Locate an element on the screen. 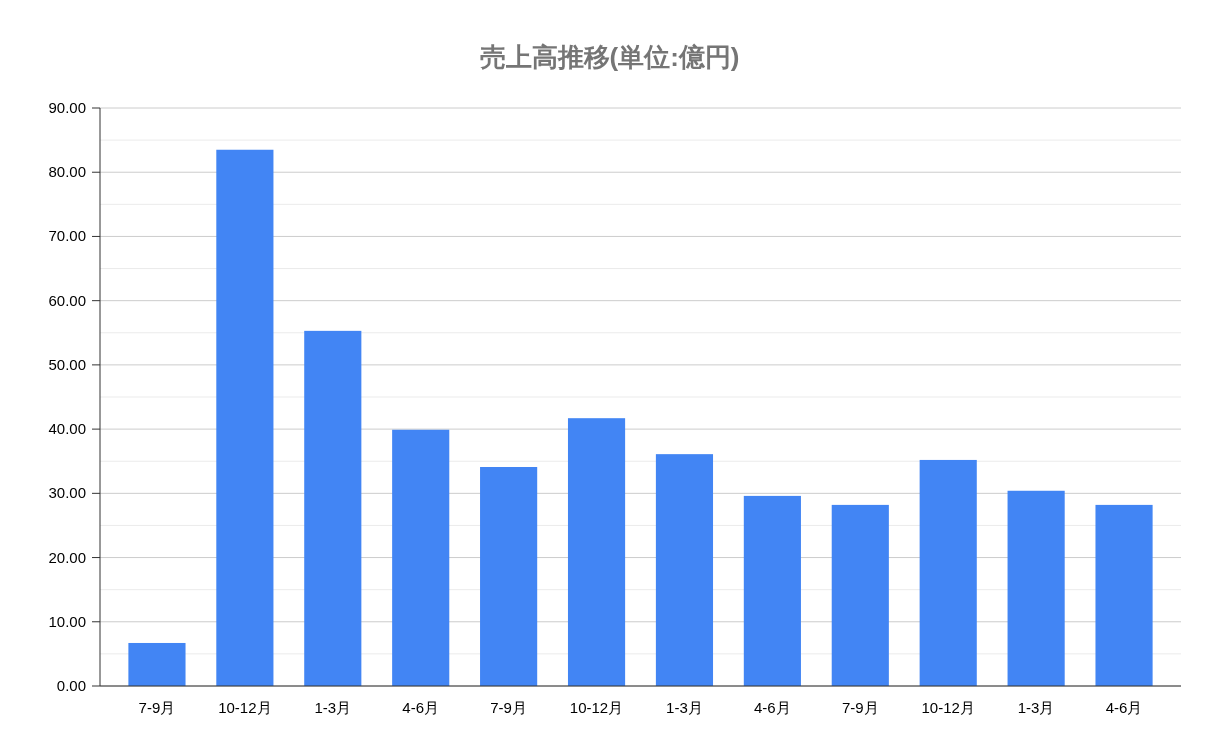 Image resolution: width=1219 pixels, height=754 pixels. y-tick-label: 20.00 is located at coordinates (67, 557).